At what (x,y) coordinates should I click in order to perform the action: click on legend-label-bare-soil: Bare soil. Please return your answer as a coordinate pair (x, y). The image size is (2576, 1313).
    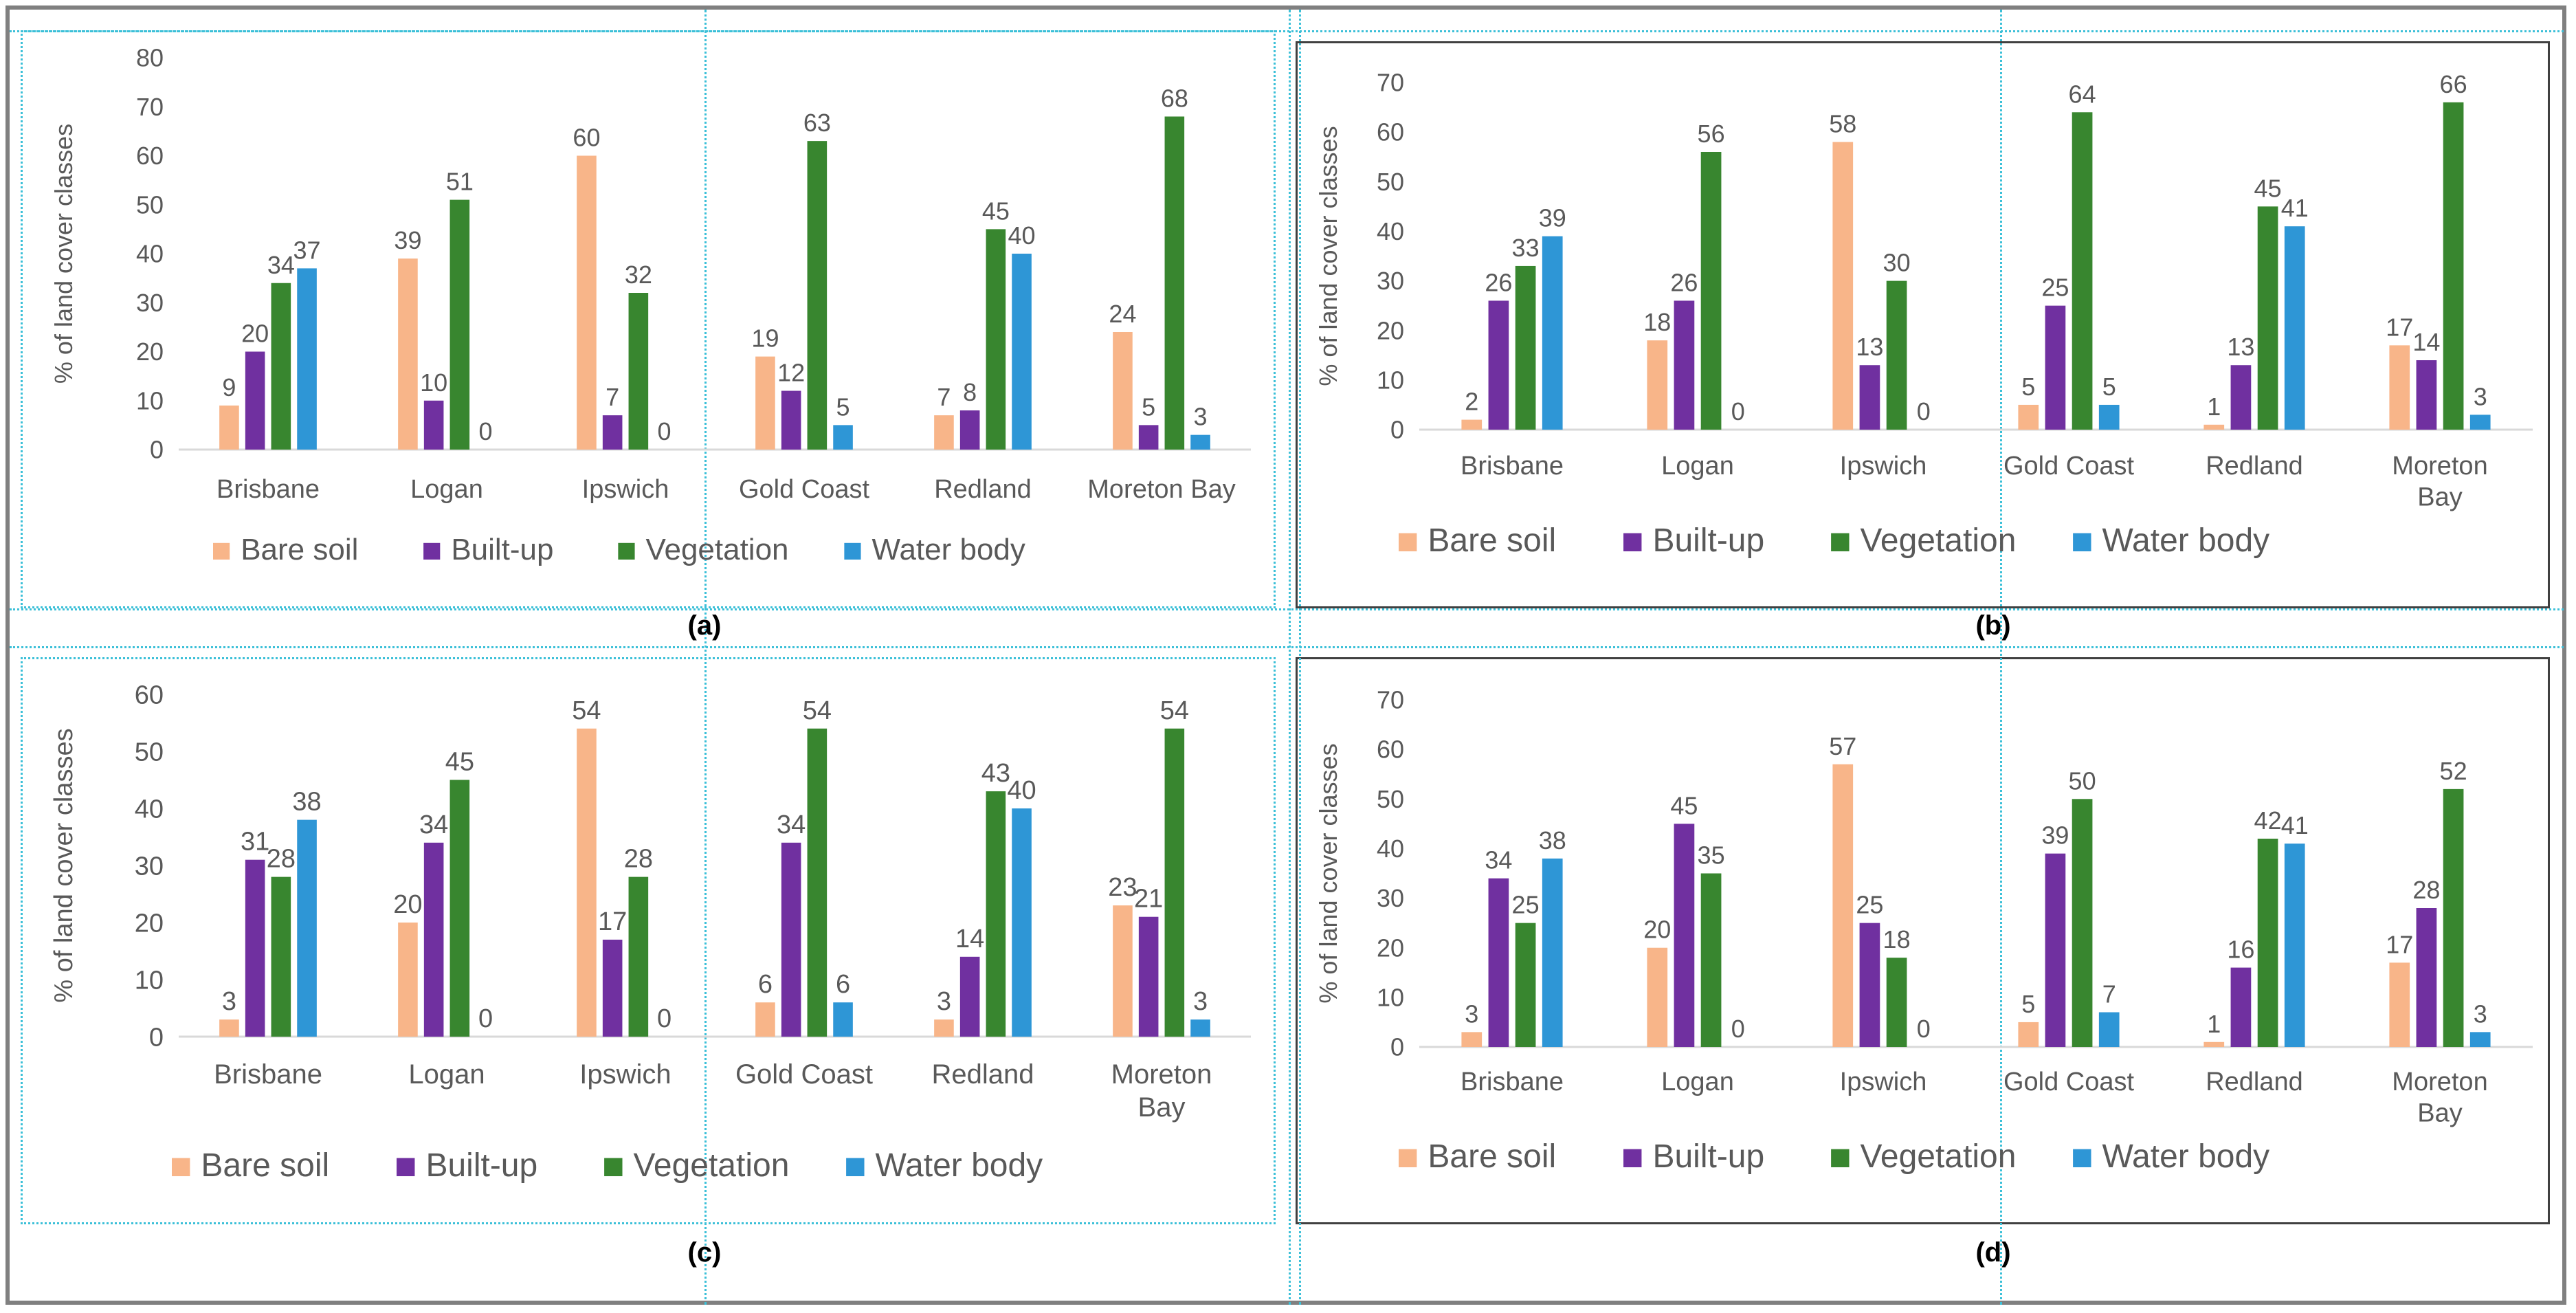
    Looking at the image, I should click on (299, 549).